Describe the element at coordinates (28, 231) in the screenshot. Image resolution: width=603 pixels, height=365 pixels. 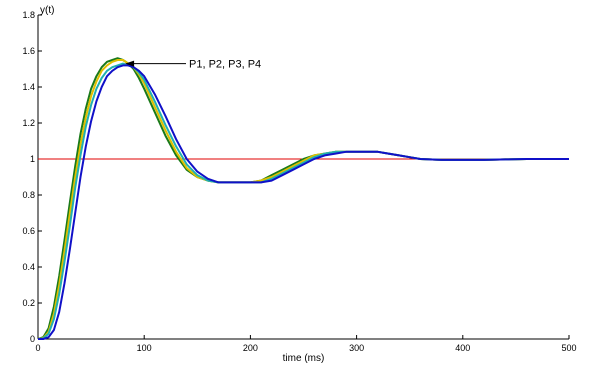
I see `y-tick-label: 0.6` at that location.